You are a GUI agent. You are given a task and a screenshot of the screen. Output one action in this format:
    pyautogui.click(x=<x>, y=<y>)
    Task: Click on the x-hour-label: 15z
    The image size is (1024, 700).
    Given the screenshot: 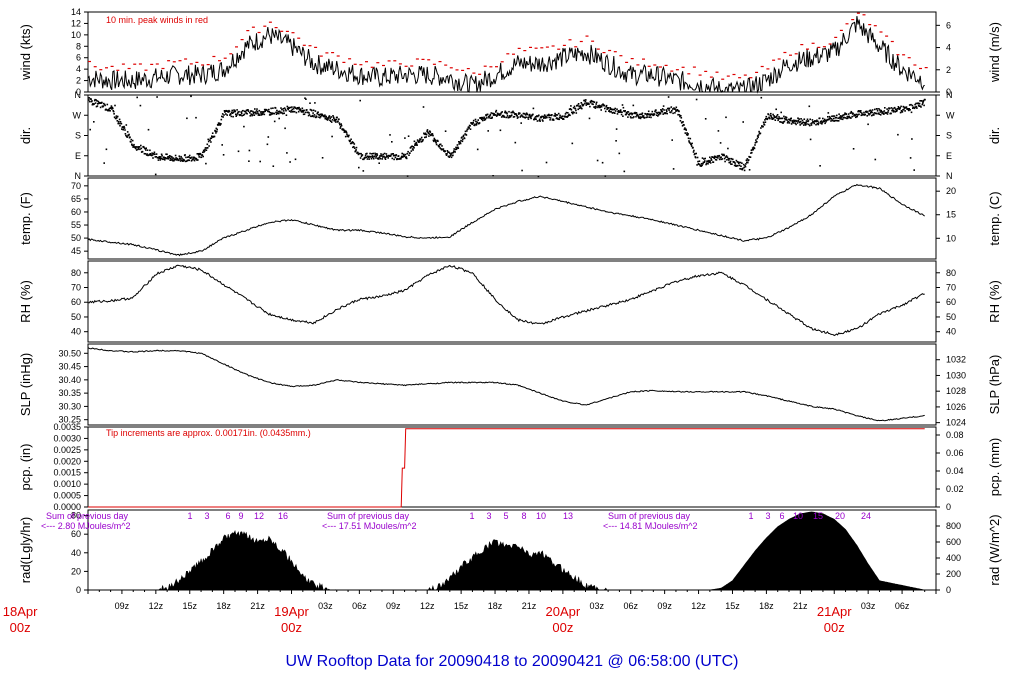 What is the action you would take?
    pyautogui.click(x=190, y=606)
    